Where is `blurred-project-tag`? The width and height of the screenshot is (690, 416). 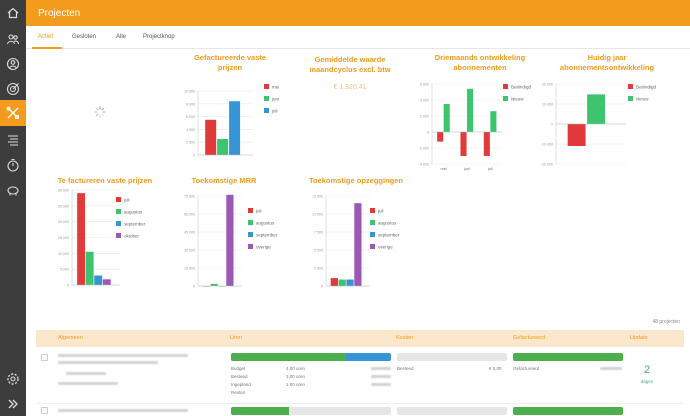
blurred-project-tag is located at coordinates (86, 373).